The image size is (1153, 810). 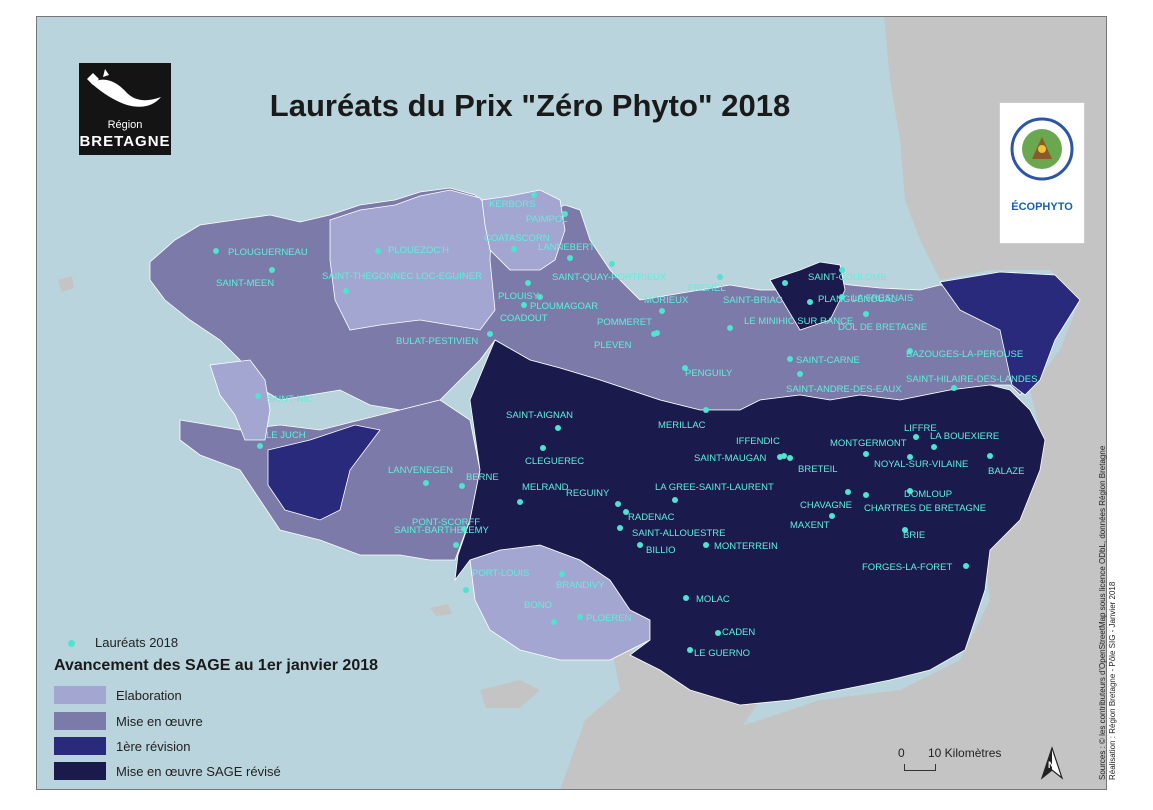 What do you see at coordinates (798, 321) in the screenshot?
I see `laureat-label: LE MINIHIC SUR RANCE` at bounding box center [798, 321].